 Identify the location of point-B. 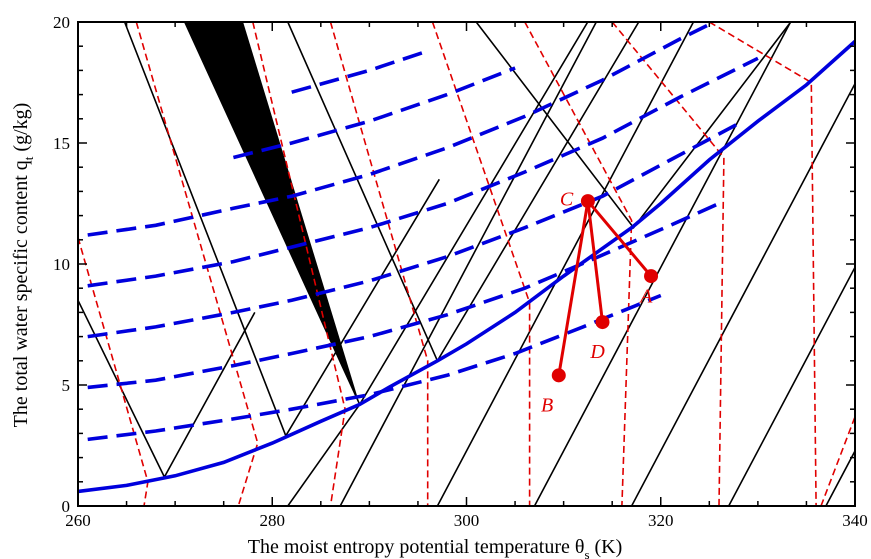
(558, 375).